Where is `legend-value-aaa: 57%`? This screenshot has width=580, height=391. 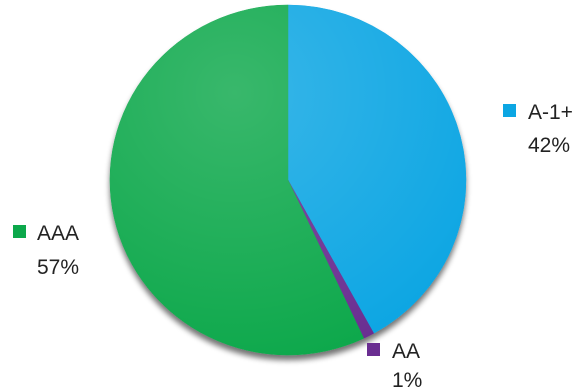
legend-value-aaa: 57% is located at coordinates (58, 267).